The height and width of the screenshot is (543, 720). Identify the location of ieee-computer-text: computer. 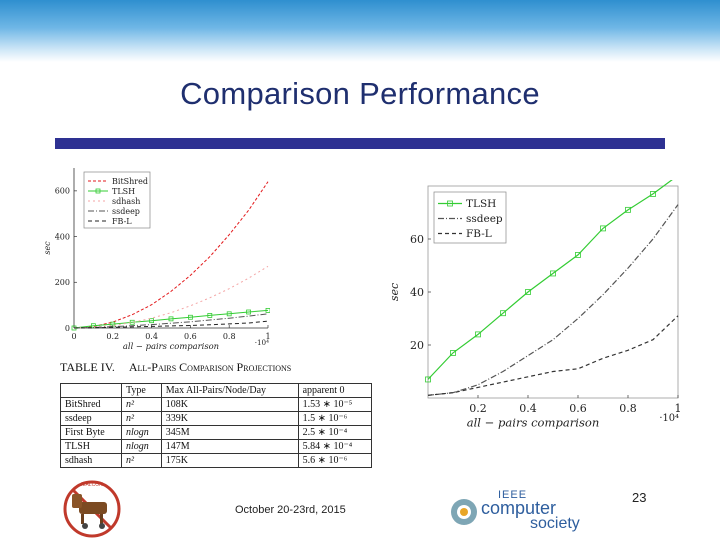
(518, 508).